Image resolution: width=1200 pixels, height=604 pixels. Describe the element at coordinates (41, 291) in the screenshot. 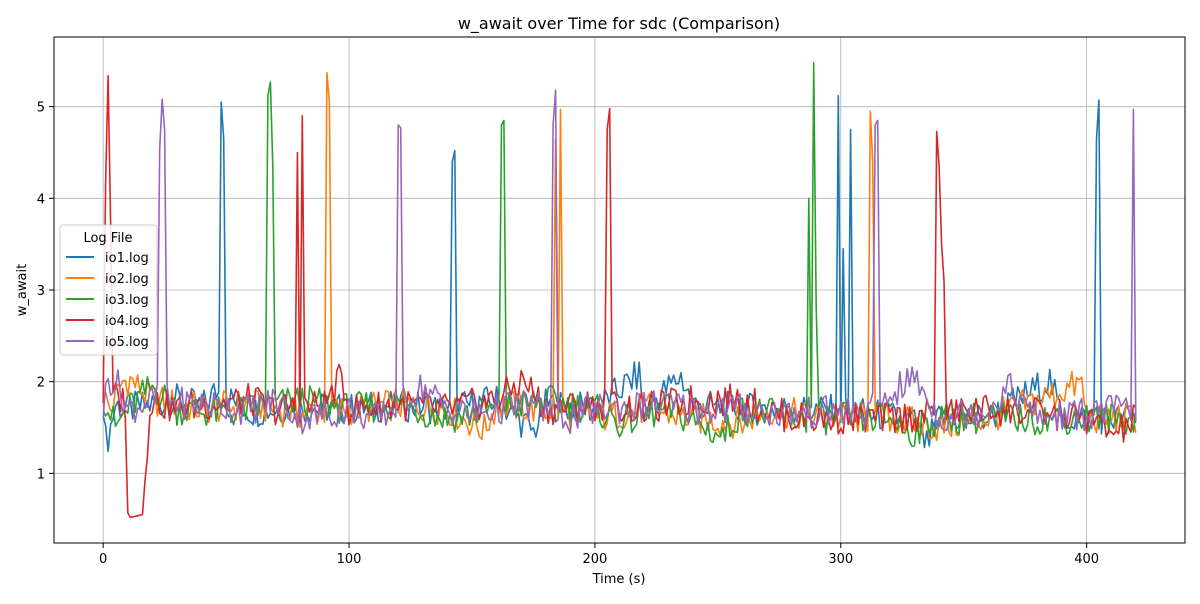

I see `y-tick-label: 3` at that location.